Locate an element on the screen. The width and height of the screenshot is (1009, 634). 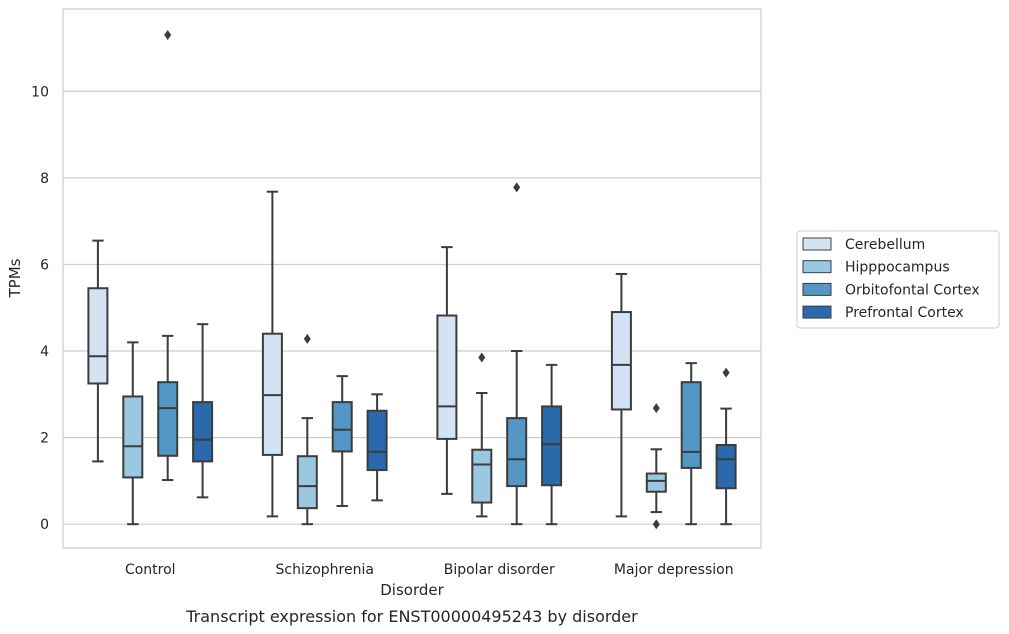
legend-frame is located at coordinates (898, 279).